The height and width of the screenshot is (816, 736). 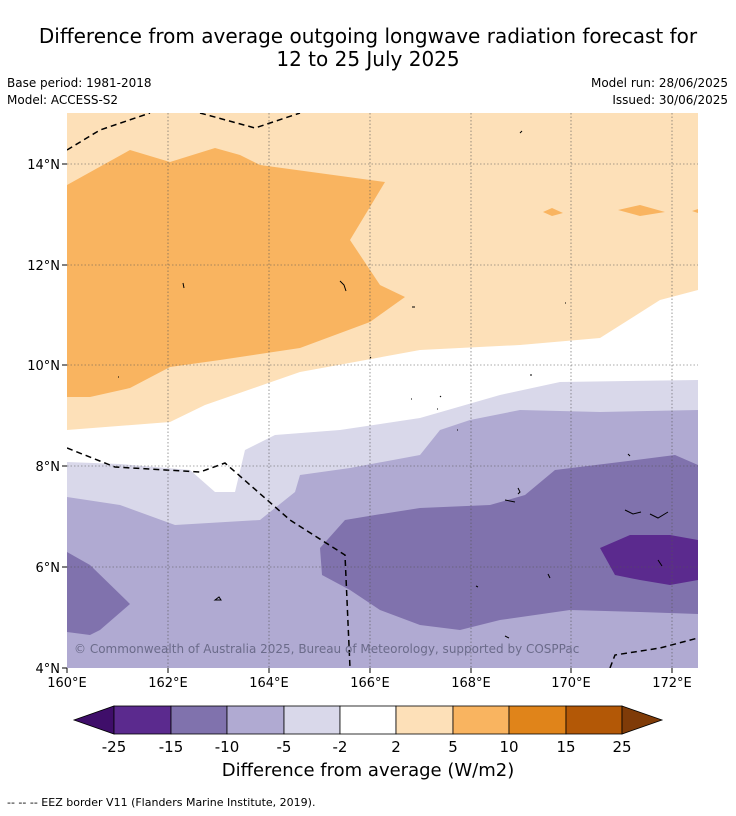 I want to click on latitude-labels: 14°N 12°N 10°N 8°N 6°N 4°N, so click(x=43, y=417).